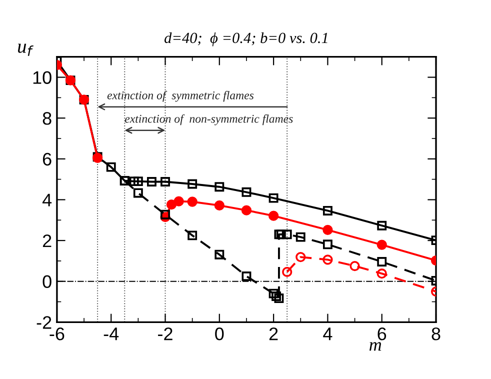 The image size is (491, 379). I want to click on x-axis-title: m, so click(375, 346).